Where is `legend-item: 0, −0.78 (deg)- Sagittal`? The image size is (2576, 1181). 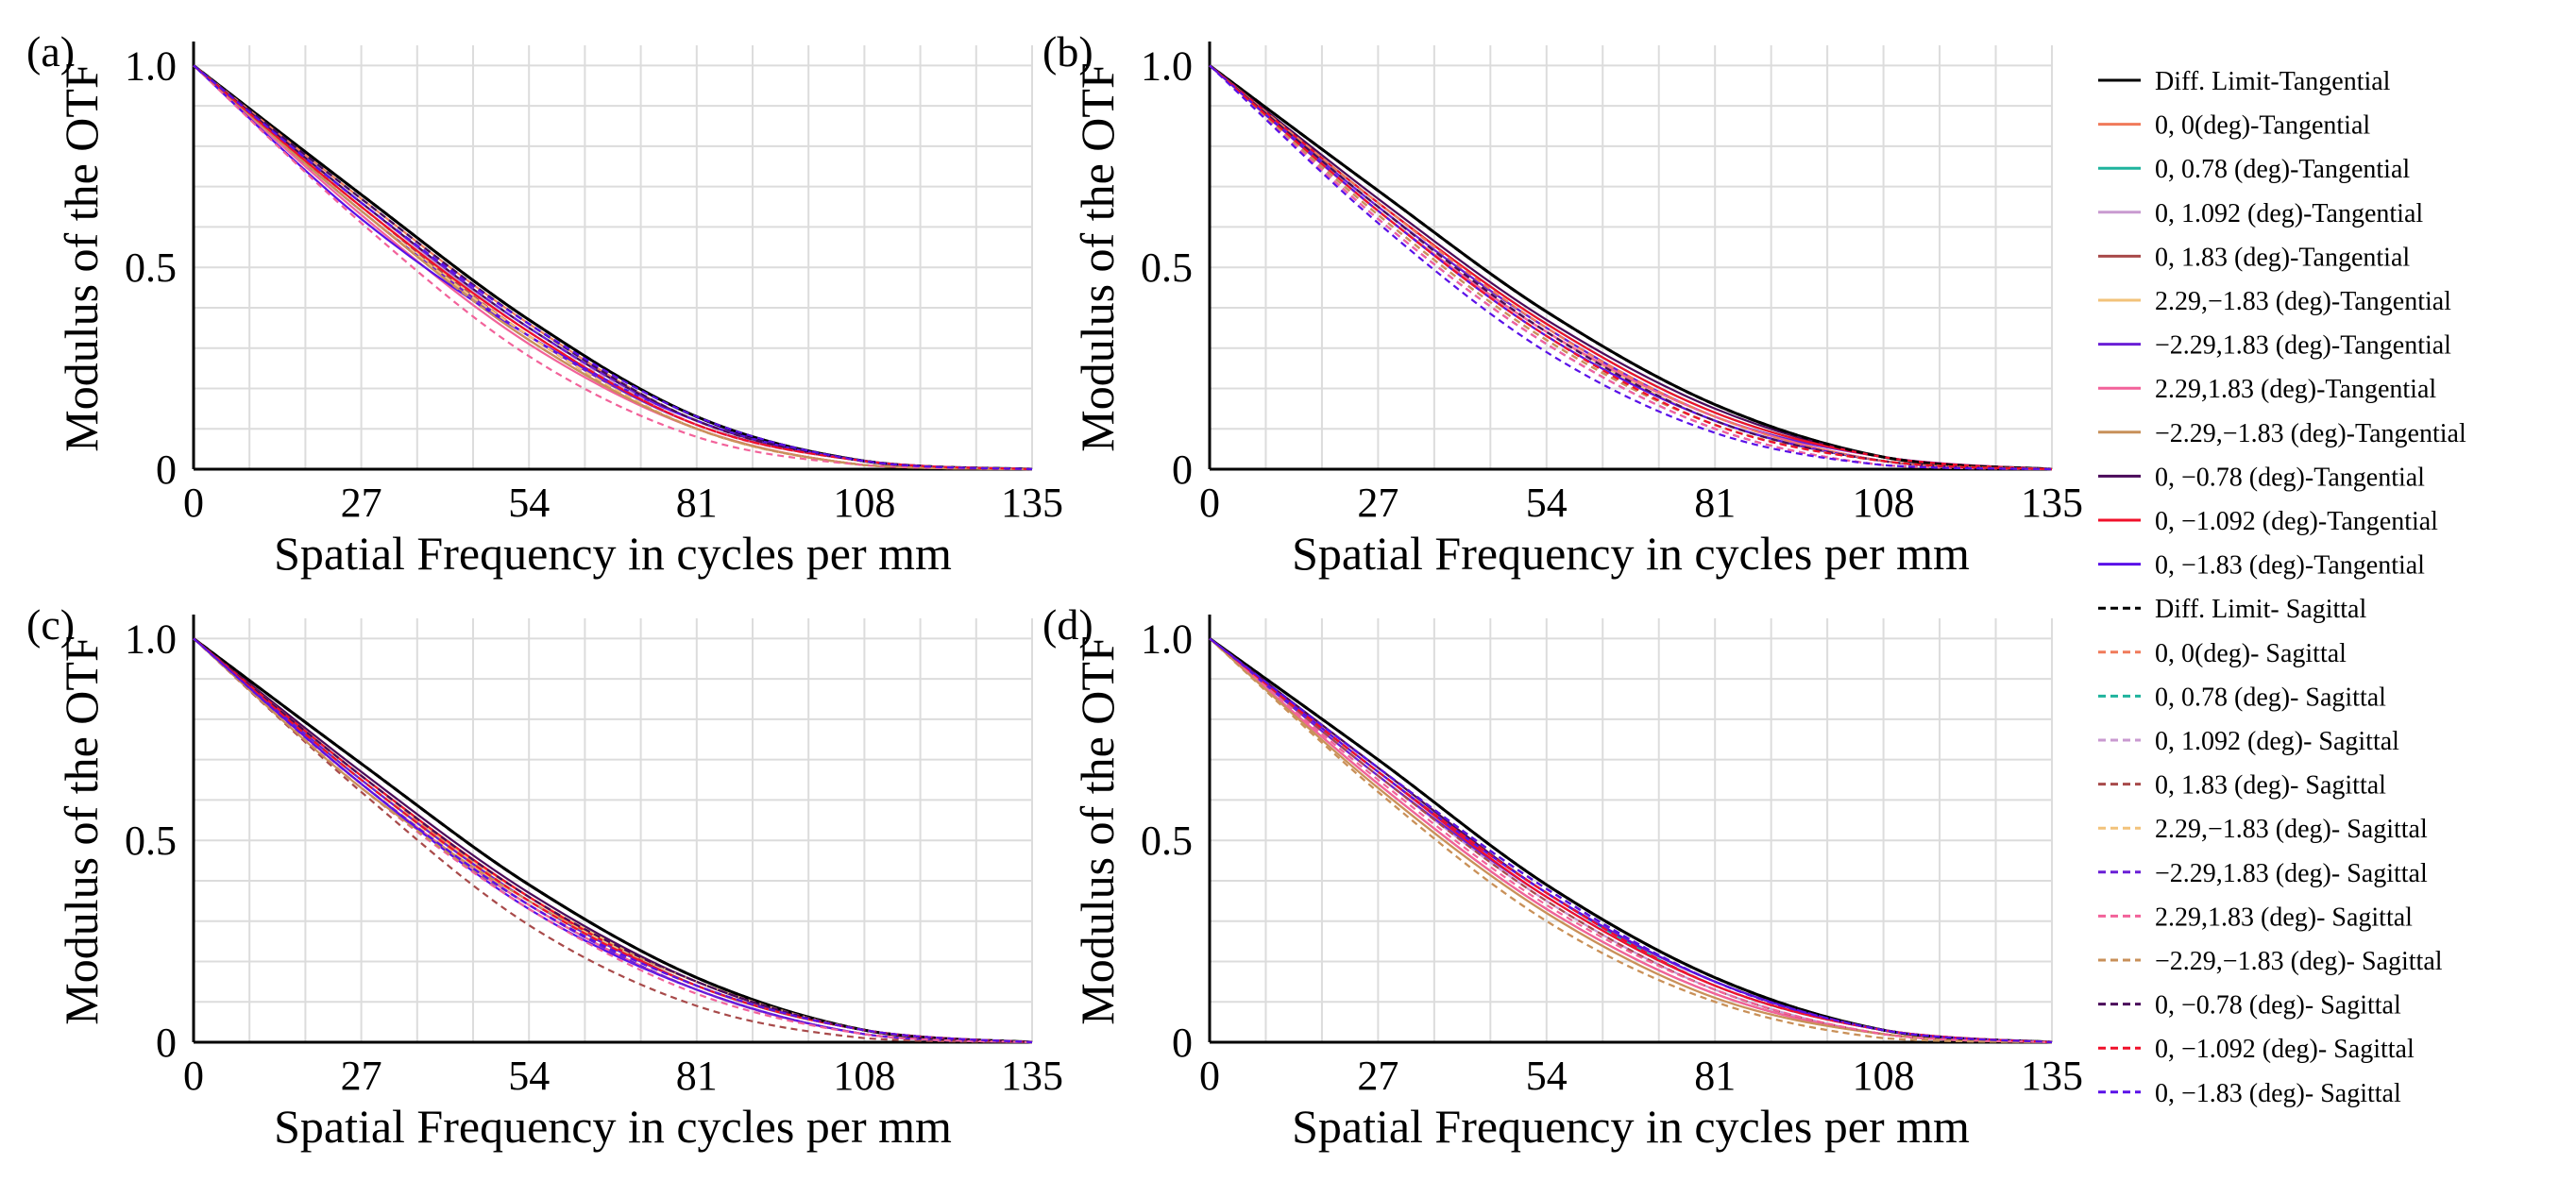
legend-item: 0, −0.78 (deg)- Sagittal is located at coordinates (2249, 1006).